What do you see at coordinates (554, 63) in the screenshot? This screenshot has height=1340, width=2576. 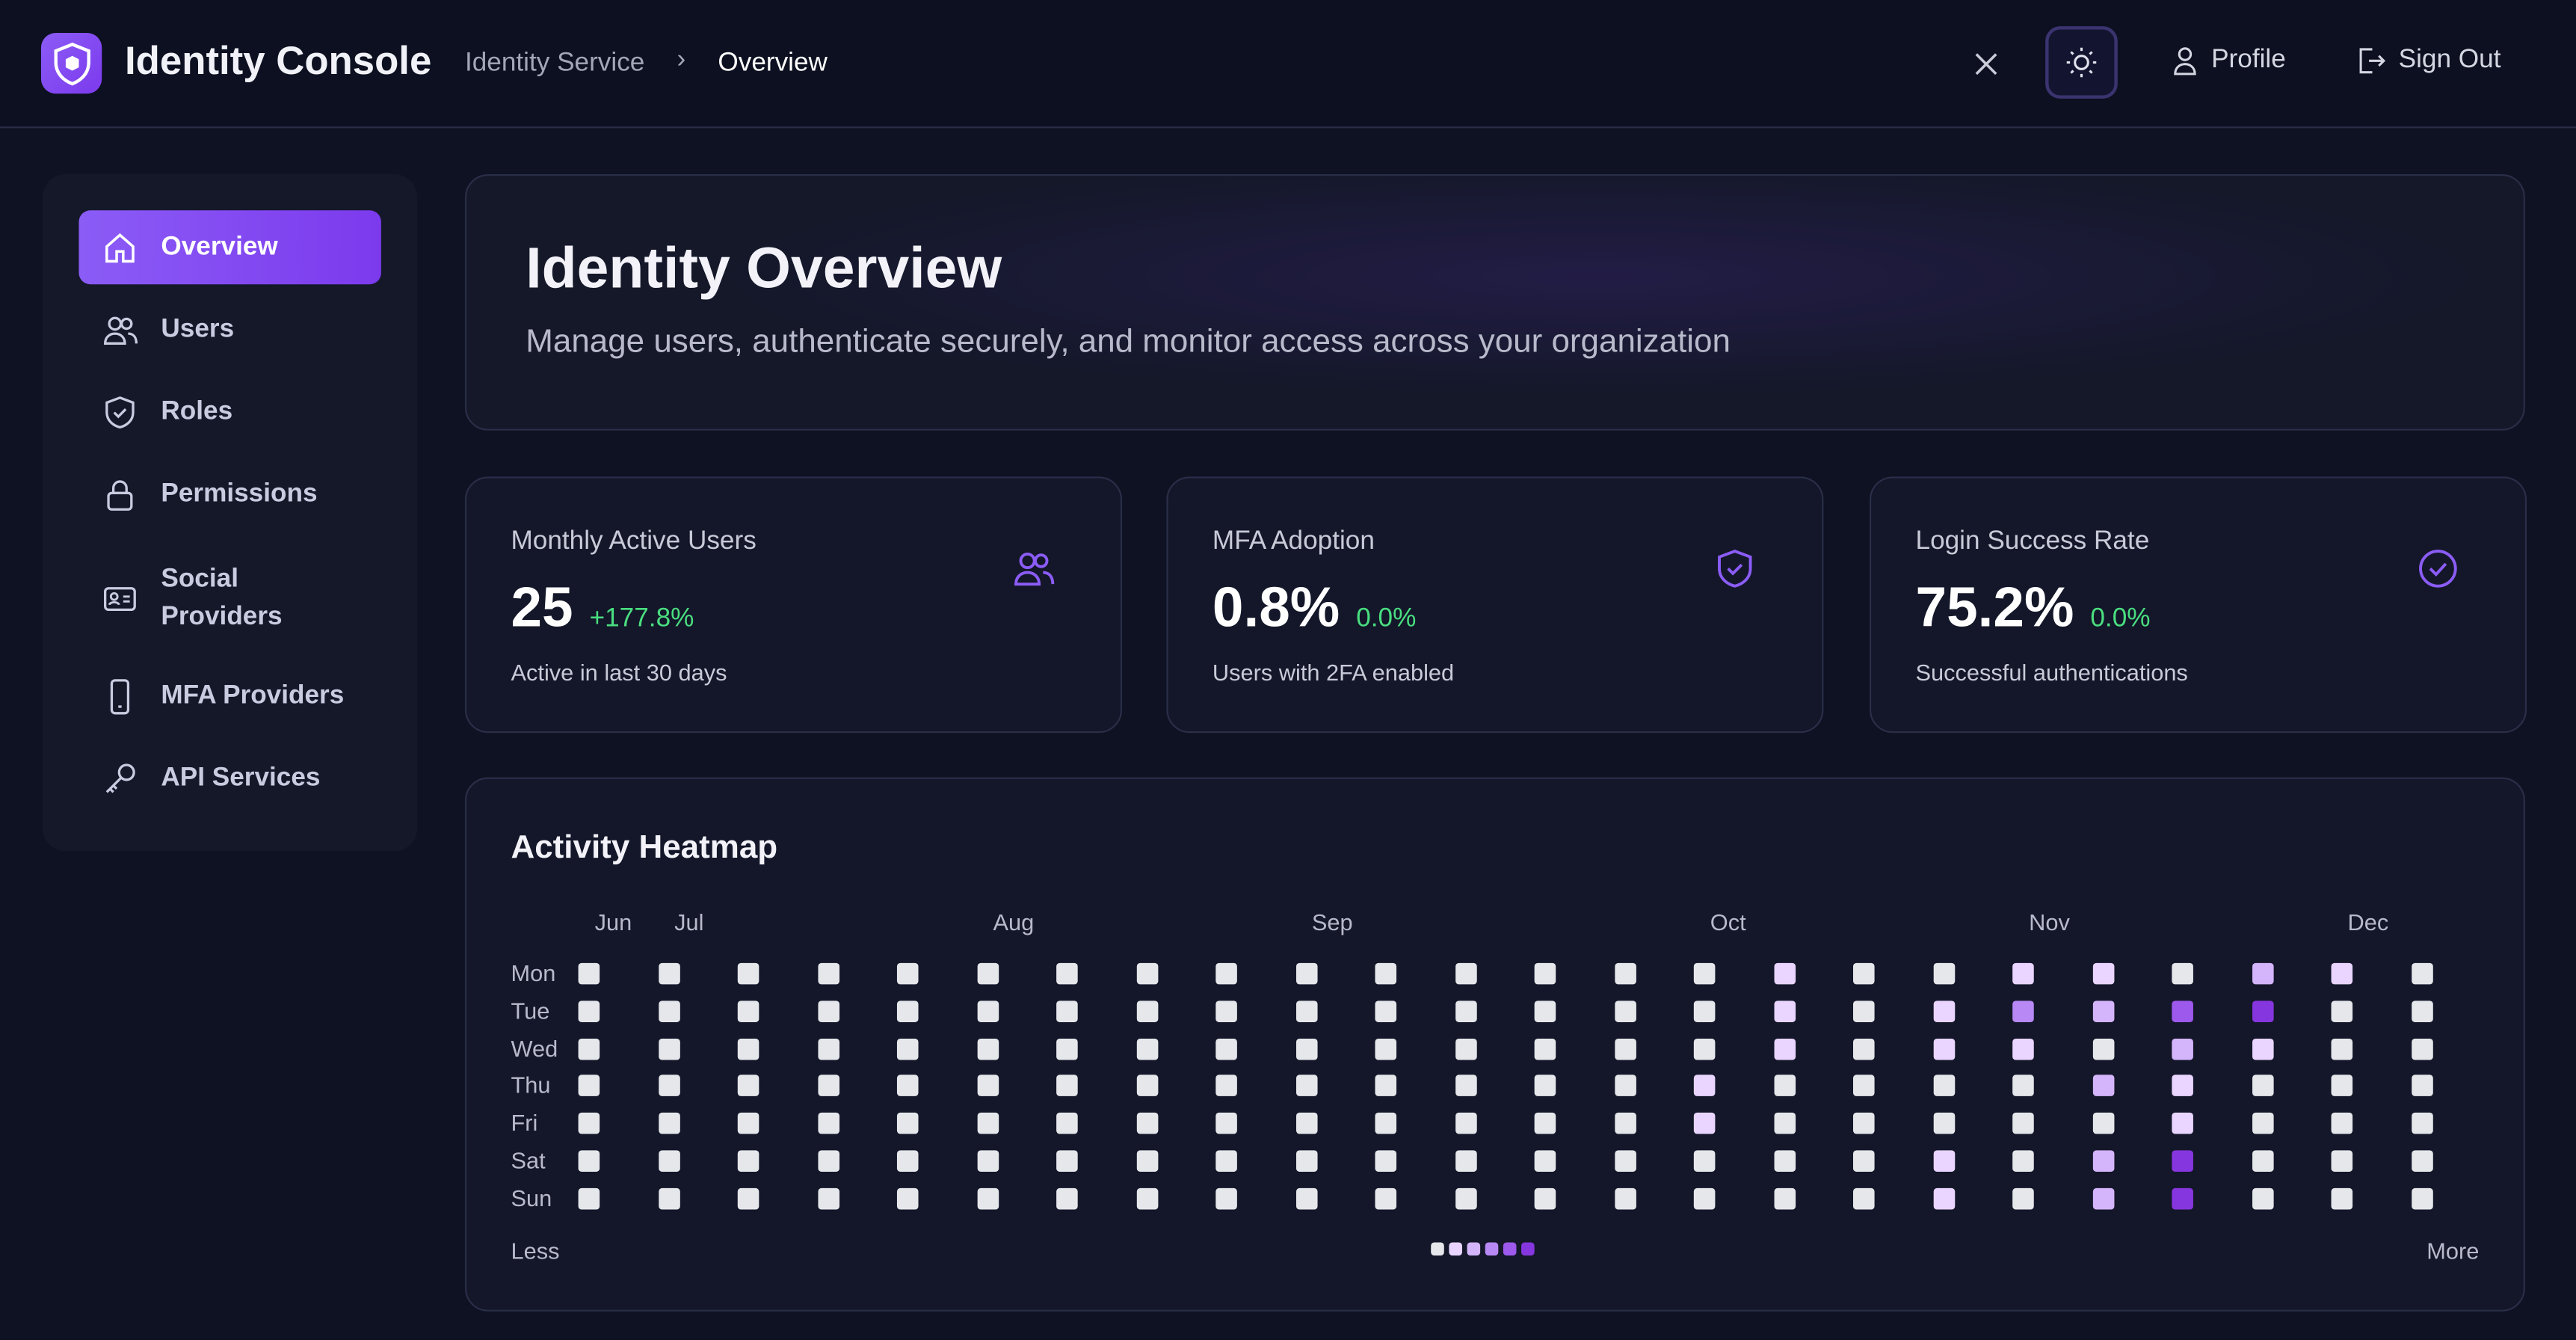 I see `breadcrumb-identity-service: Identity Service` at bounding box center [554, 63].